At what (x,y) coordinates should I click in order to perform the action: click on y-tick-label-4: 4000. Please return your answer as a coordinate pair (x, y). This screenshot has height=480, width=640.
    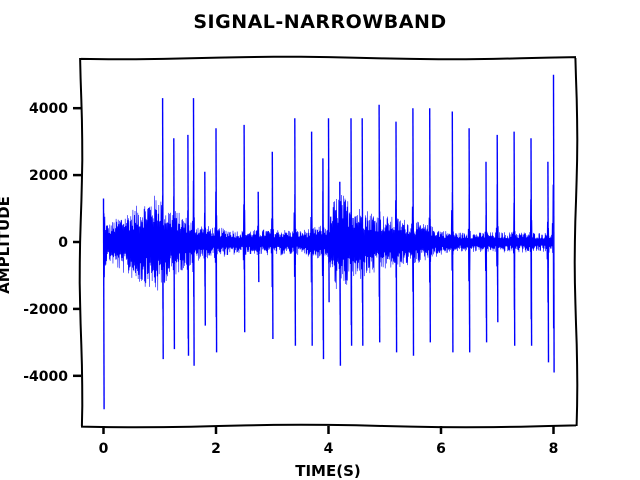
    Looking at the image, I should click on (48, 109).